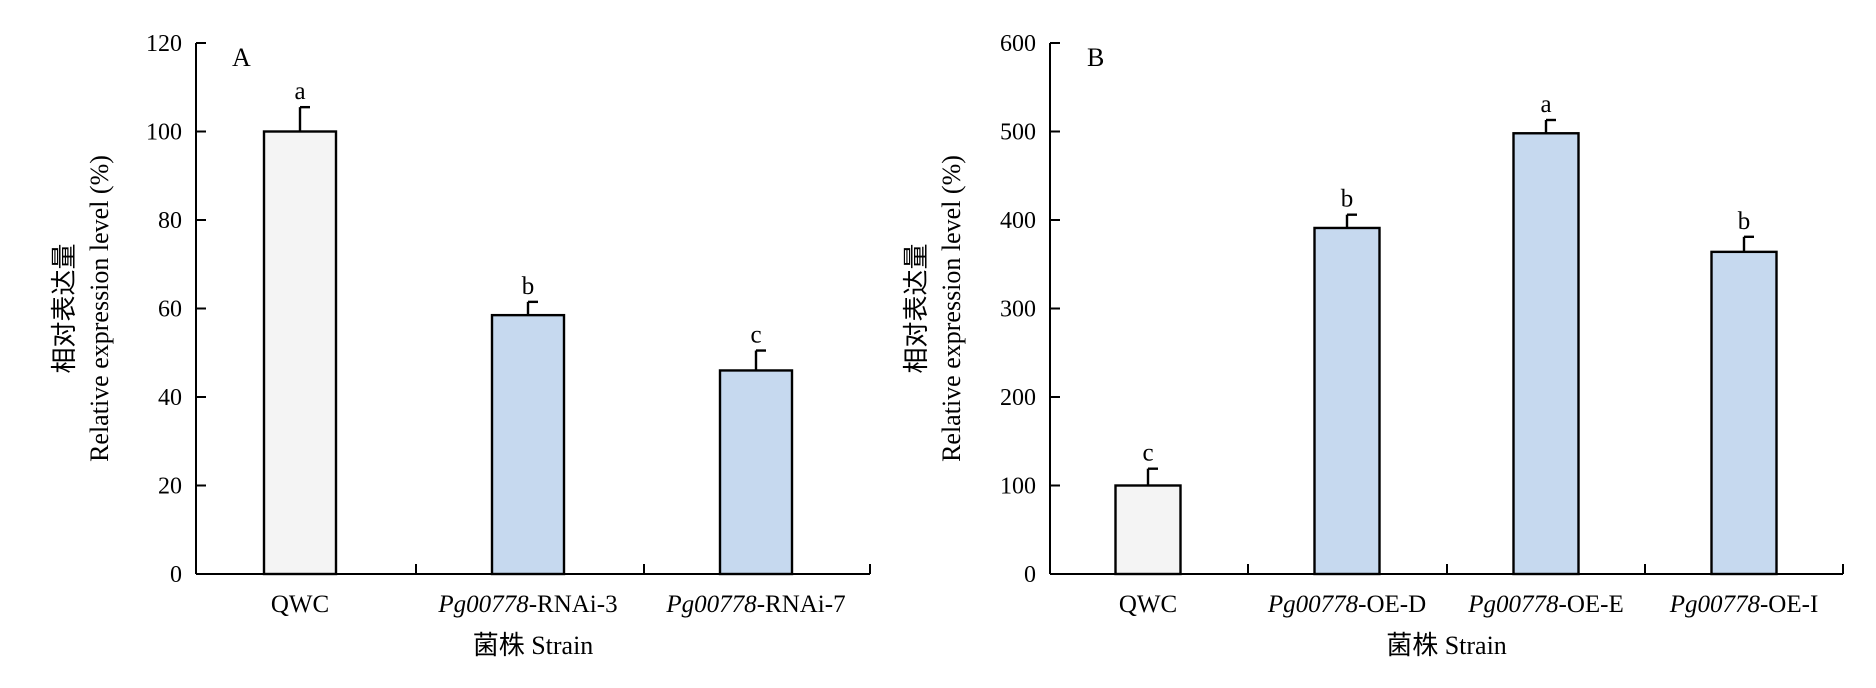 This screenshot has width=1876, height=688. Describe the element at coordinates (1018, 310) in the screenshot. I see `y-tick-label: 300` at that location.